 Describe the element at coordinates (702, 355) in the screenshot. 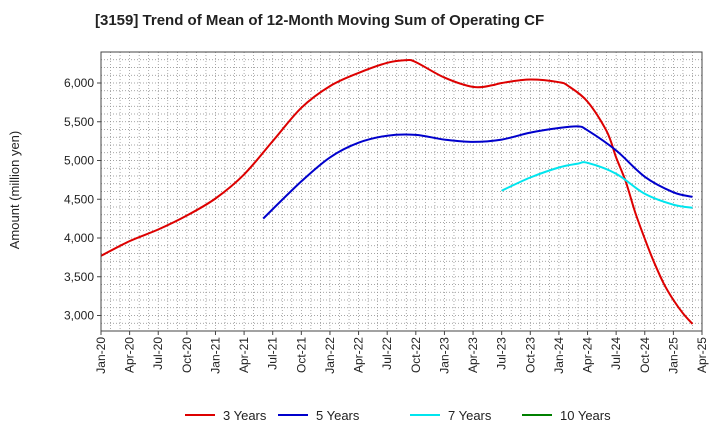

I see `x-tick-label: Apr-25` at that location.